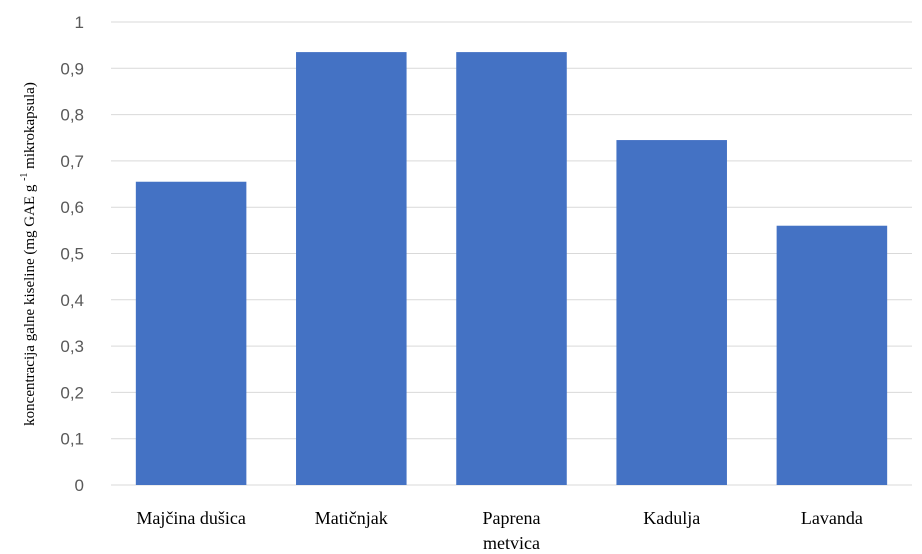 This screenshot has height=554, width=922. What do you see at coordinates (72, 346) in the screenshot?
I see `y-tick-label: 0,3` at bounding box center [72, 346].